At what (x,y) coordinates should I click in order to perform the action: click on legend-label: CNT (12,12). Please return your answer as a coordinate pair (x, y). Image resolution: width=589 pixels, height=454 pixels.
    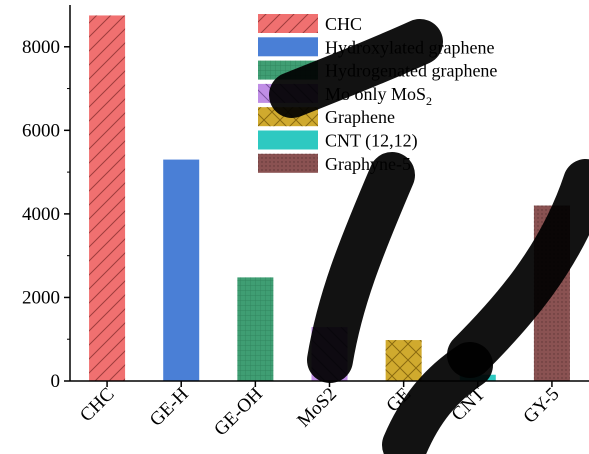
    Looking at the image, I should click on (371, 141).